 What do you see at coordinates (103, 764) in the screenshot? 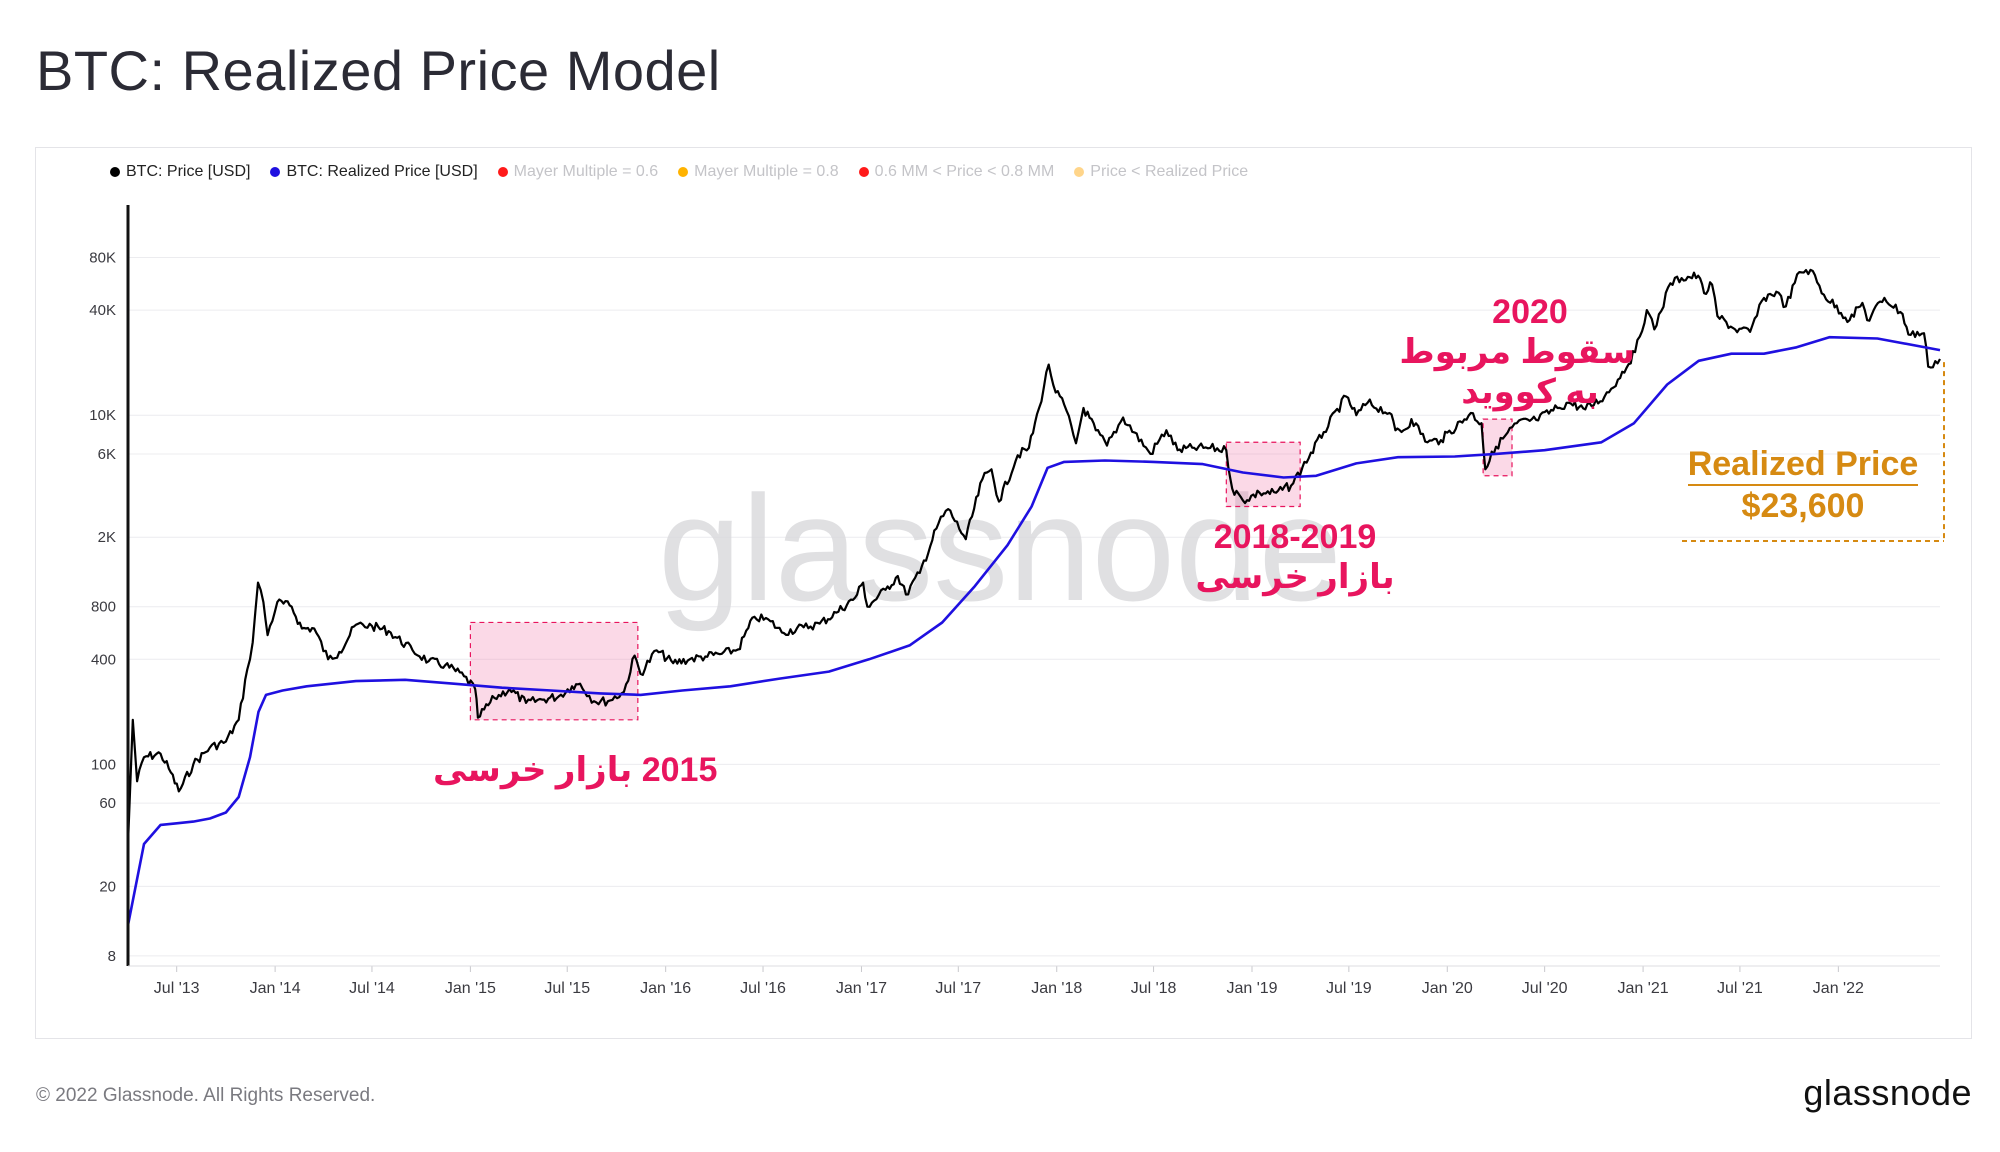
I see `y-tick-label: 100` at bounding box center [103, 764].